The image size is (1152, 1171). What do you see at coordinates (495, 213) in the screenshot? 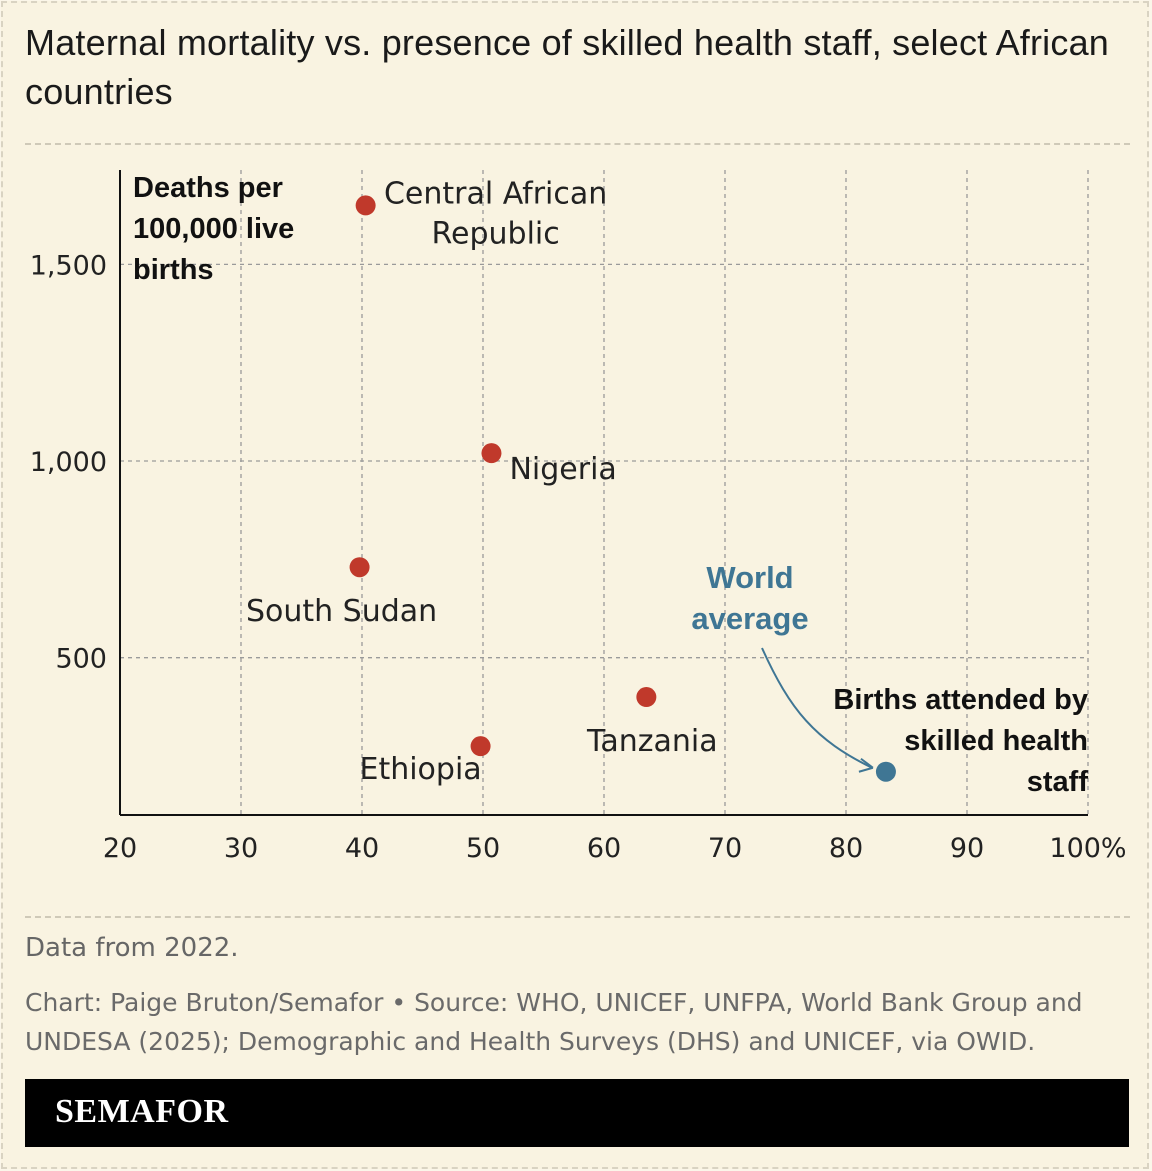
I see `point-label: Central African Republic` at bounding box center [495, 213].